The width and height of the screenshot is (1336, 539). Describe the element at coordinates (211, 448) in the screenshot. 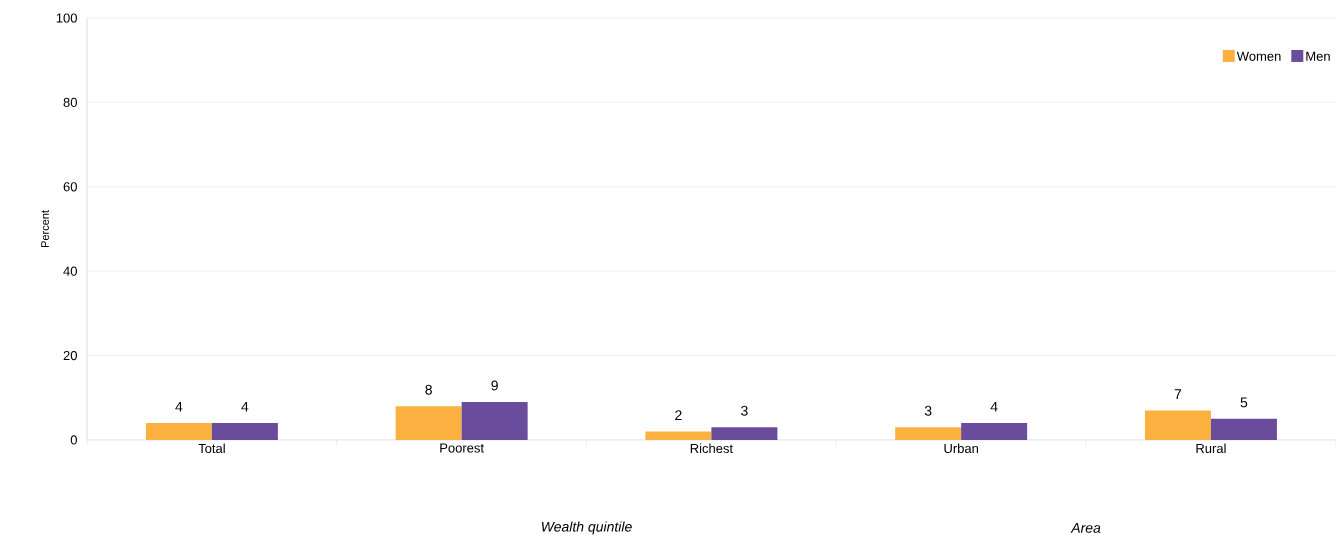

I see `x-tick-label: Total` at that location.